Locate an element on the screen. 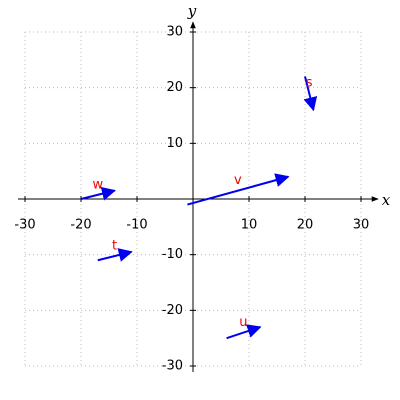  vector-label: s is located at coordinates (309, 83).